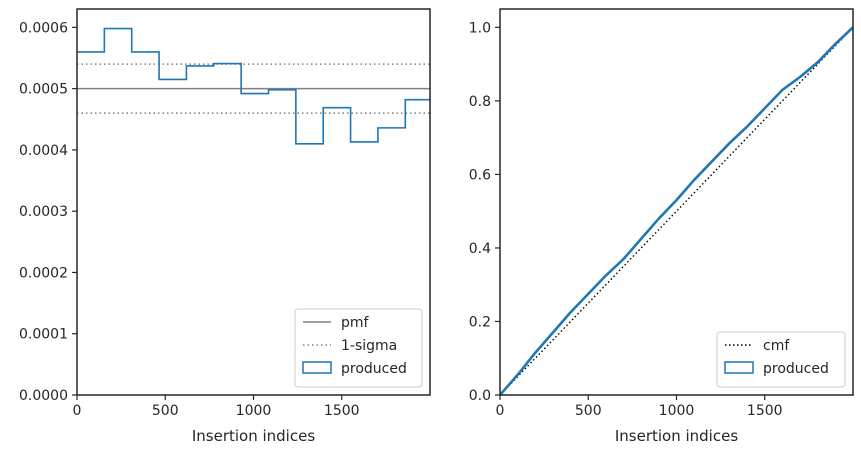  I want to click on y-tick-label: 0.0, so click(480, 396).